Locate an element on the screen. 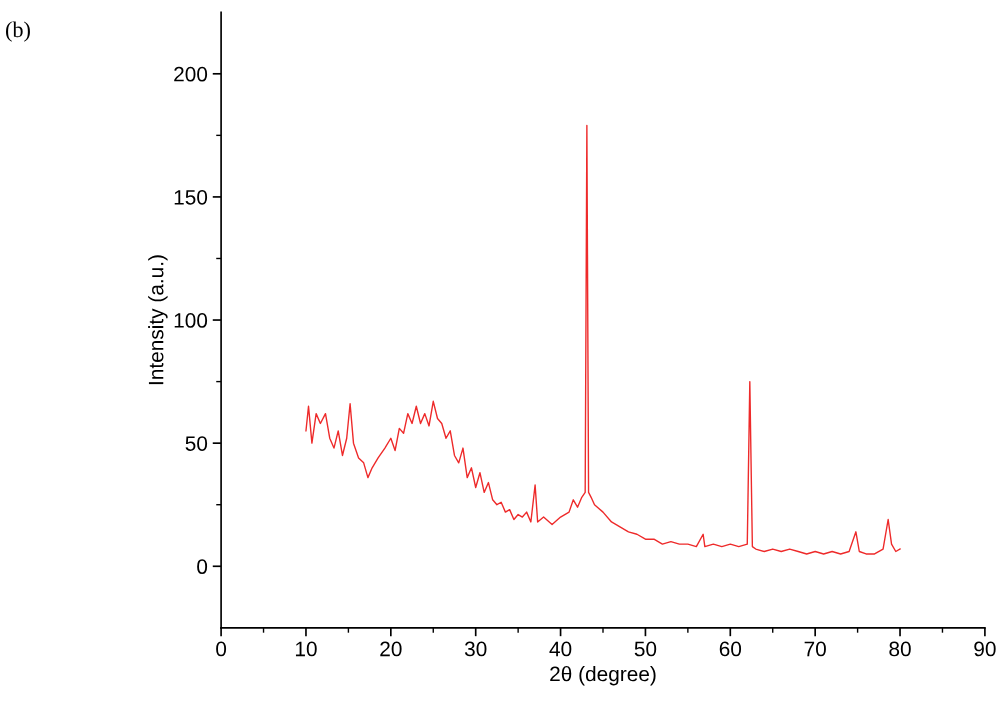 The width and height of the screenshot is (1005, 720). x-tick-label: 20 is located at coordinates (391, 649).